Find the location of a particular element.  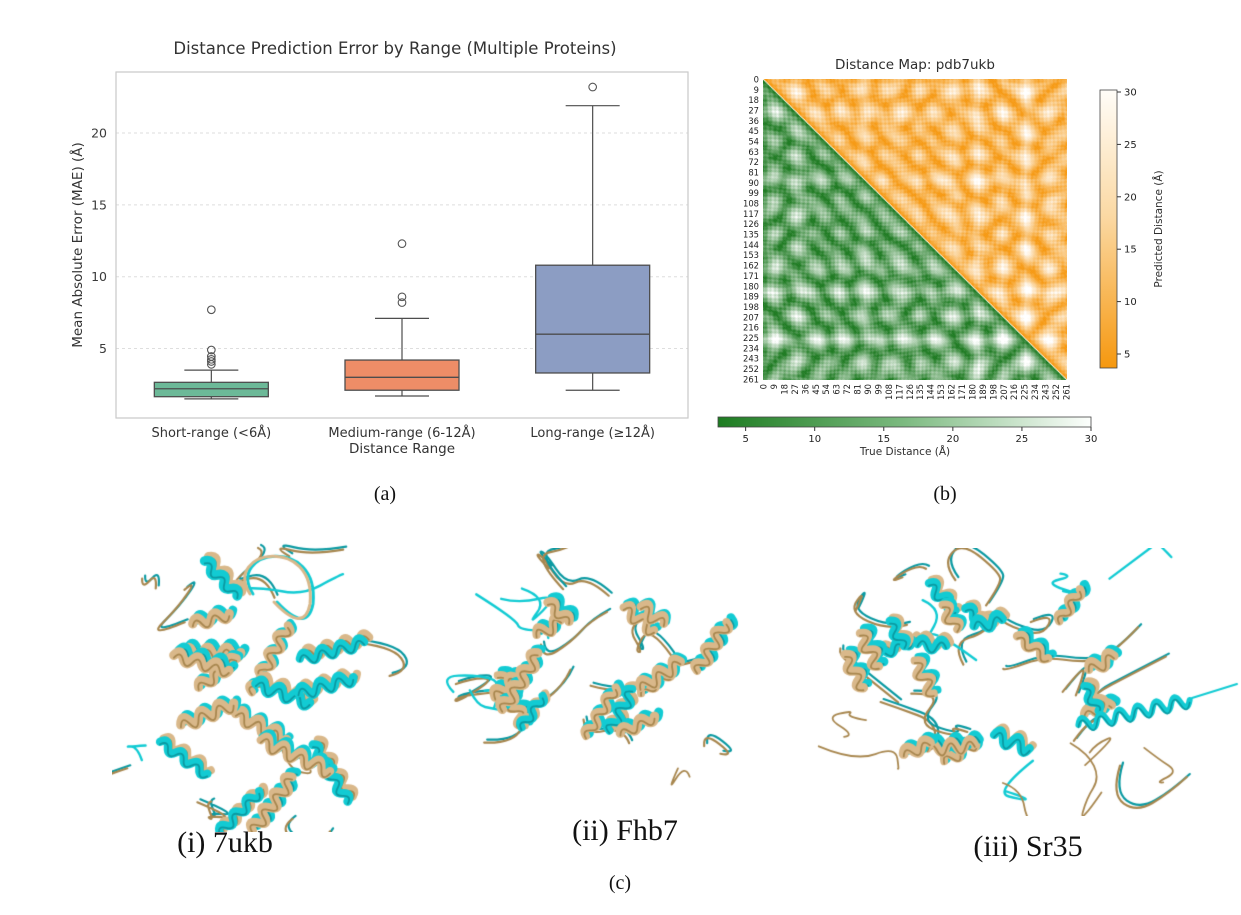

x-category-label: Medium-range (6-12Å) is located at coordinates (401, 433).